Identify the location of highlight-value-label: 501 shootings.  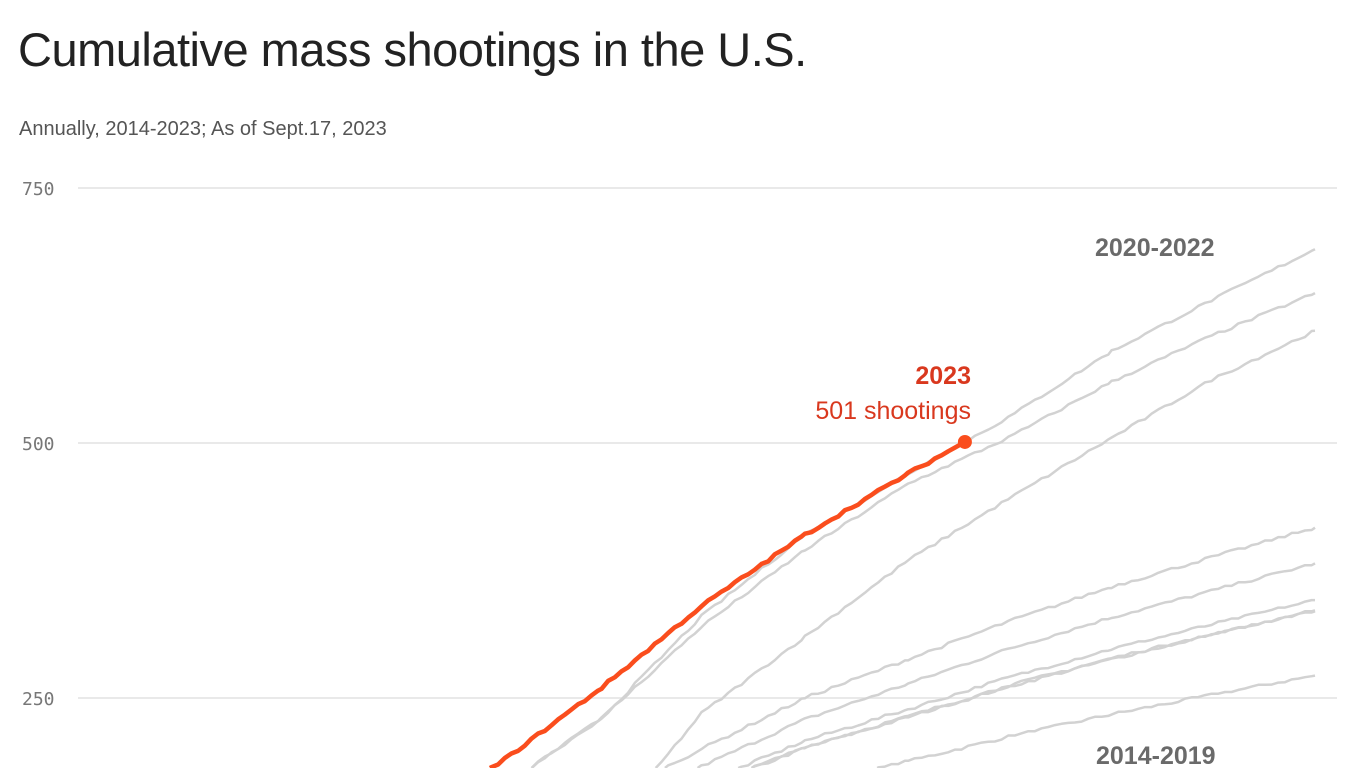
(893, 411).